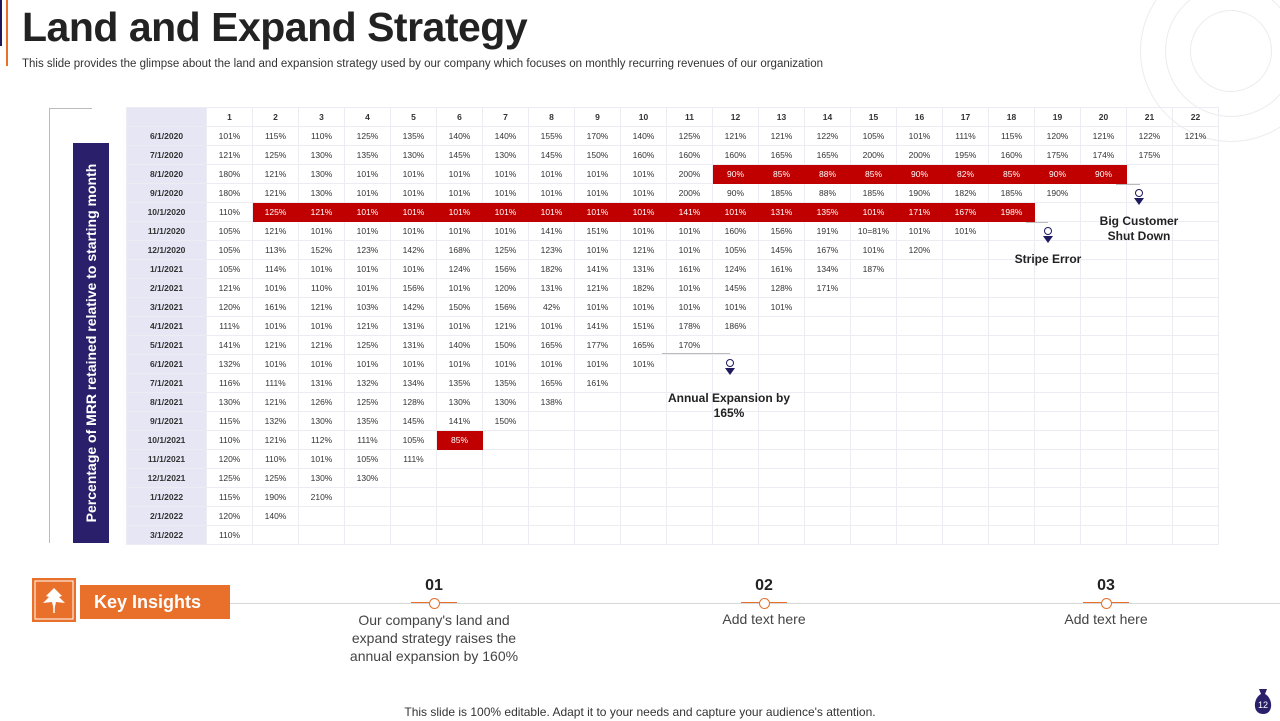 The height and width of the screenshot is (721, 1280). Describe the element at coordinates (229, 193) in the screenshot. I see `table-cell: 180%` at that location.